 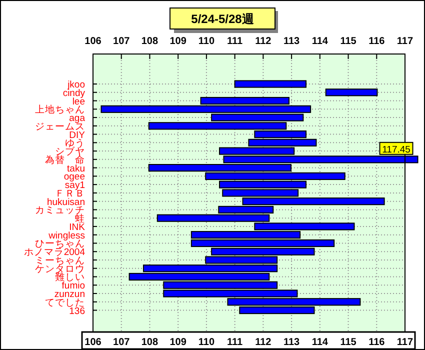 I want to click on x2-tick-label: 110, so click(x=206, y=41).